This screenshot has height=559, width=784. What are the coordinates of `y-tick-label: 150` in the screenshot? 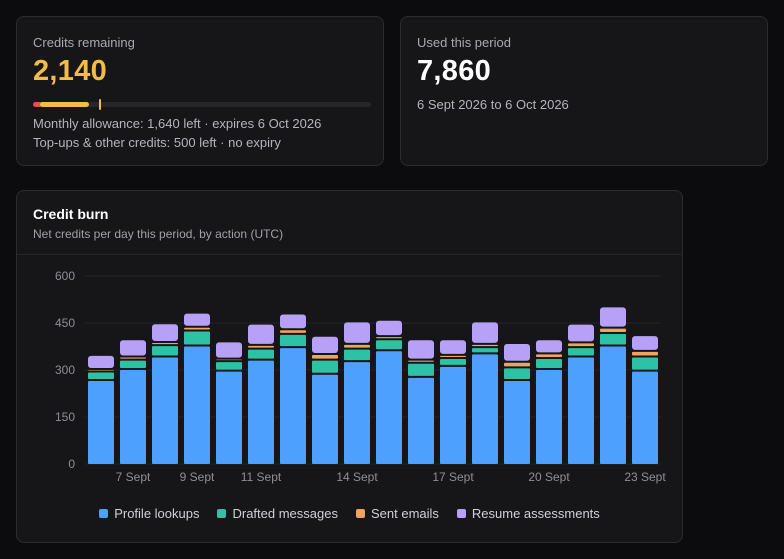 It's located at (65, 417).